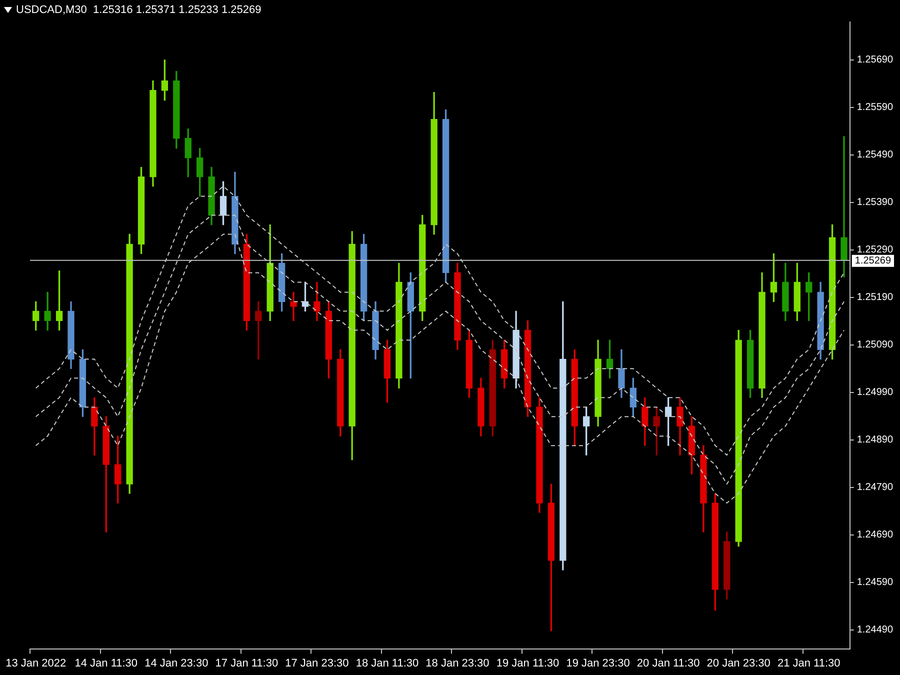 This screenshot has height=675, width=900. Describe the element at coordinates (387, 663) in the screenshot. I see `x-tick-label: 18 Jan 11:30` at that location.